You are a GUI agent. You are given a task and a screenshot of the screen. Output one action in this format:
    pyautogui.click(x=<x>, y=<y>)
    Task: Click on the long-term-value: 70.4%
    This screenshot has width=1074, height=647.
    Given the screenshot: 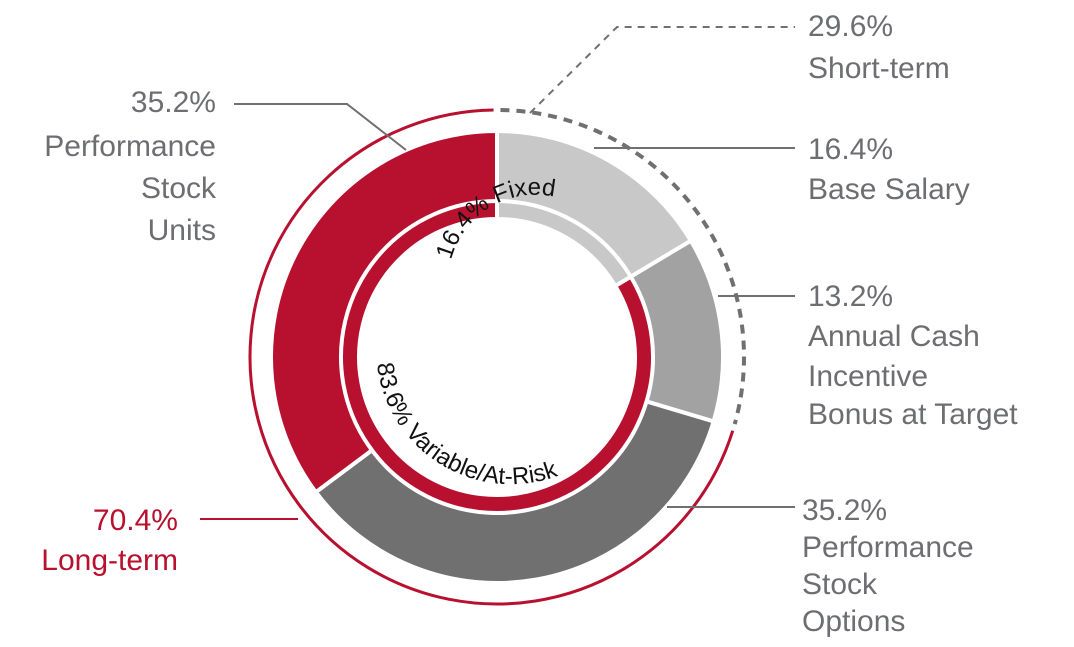 What is the action you would take?
    pyautogui.click(x=135, y=520)
    